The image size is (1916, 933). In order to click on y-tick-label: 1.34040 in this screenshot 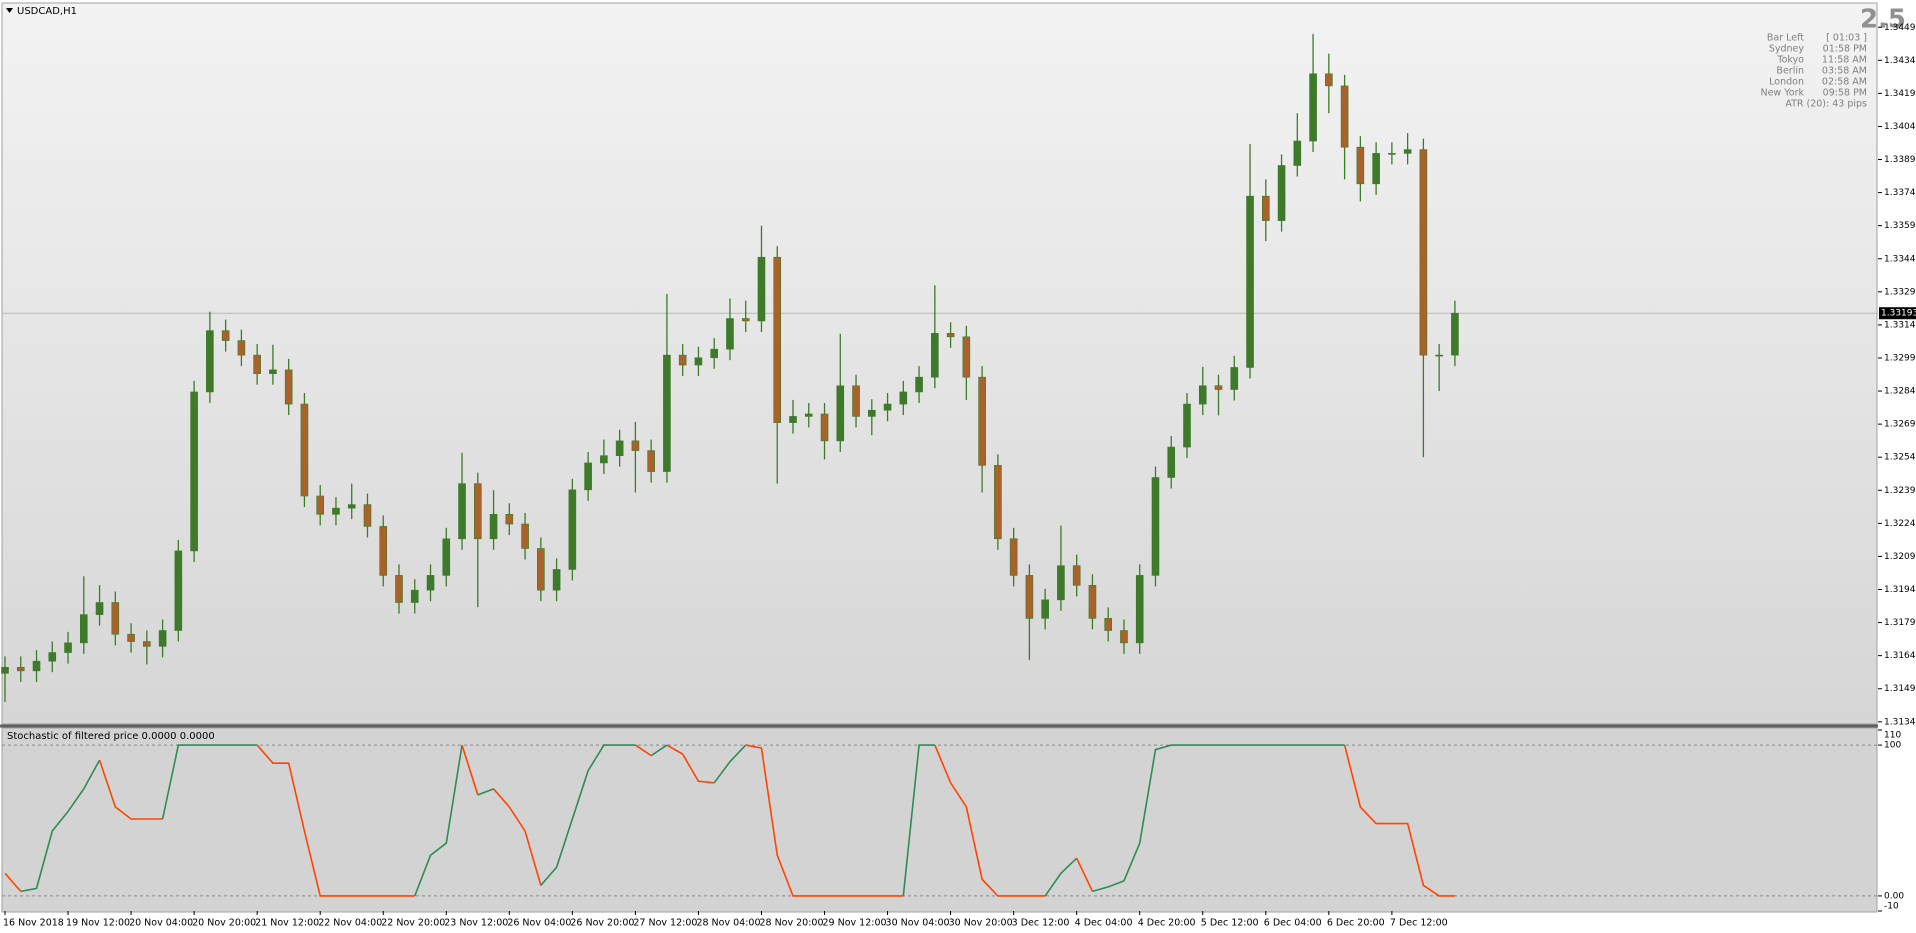, I will do `click(1900, 127)`.